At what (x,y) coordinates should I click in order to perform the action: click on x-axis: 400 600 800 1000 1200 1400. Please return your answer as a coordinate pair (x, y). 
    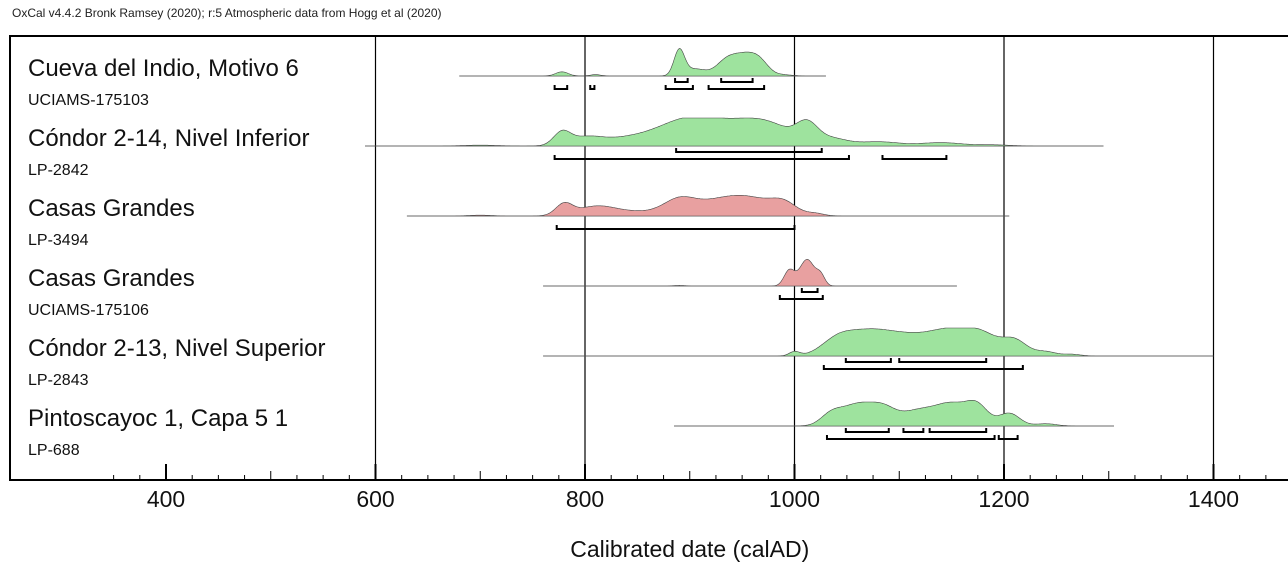
    Looking at the image, I should click on (690, 488).